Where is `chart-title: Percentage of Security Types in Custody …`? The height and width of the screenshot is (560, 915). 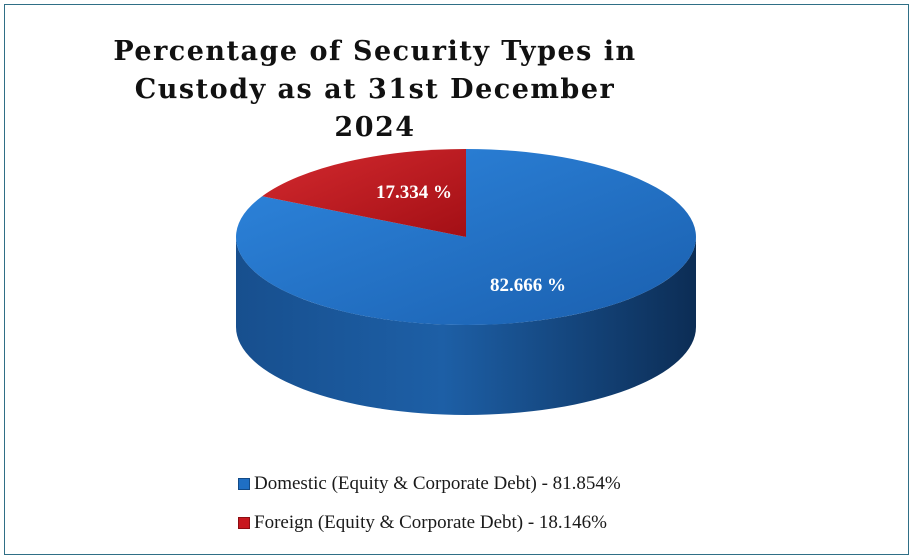 chart-title: Percentage of Security Types in Custody … is located at coordinates (375, 90).